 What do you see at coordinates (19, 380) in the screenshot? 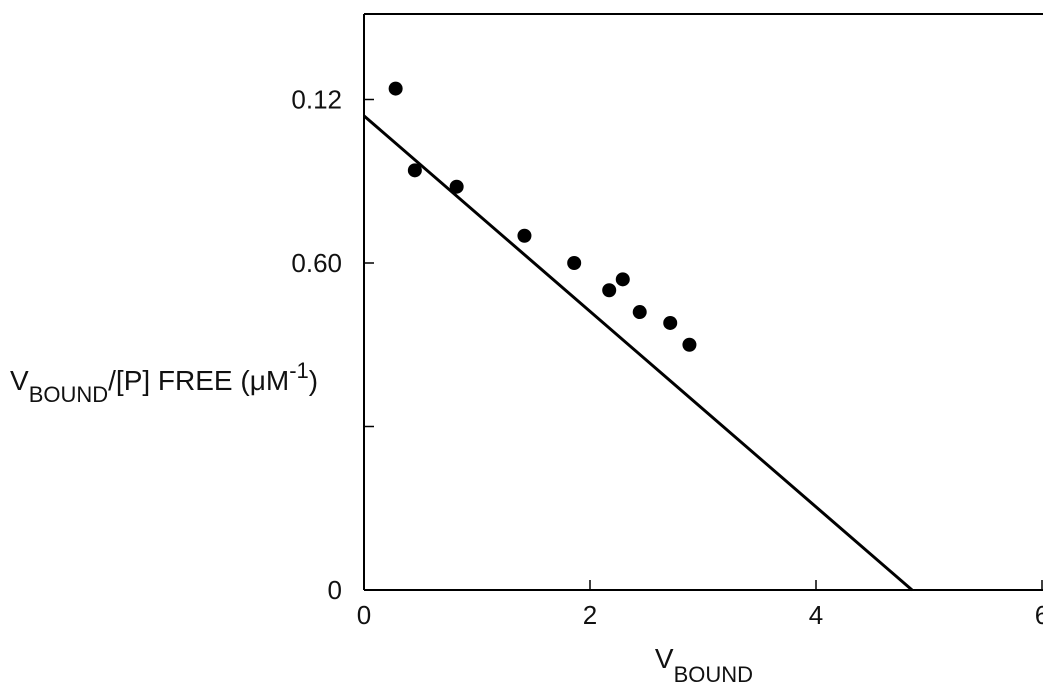
I see `y-axis-title-v: V` at bounding box center [19, 380].